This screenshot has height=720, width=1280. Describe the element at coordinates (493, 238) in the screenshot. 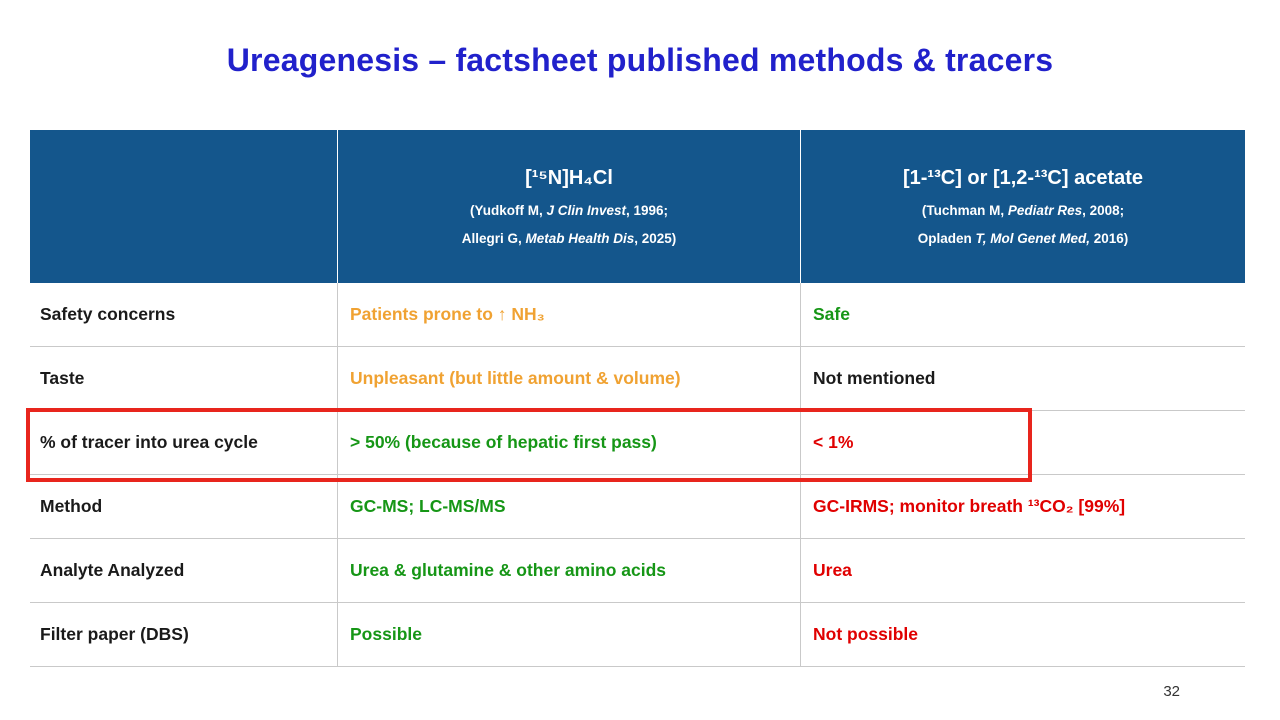

I see `citation-text: Allegri G,` at that location.